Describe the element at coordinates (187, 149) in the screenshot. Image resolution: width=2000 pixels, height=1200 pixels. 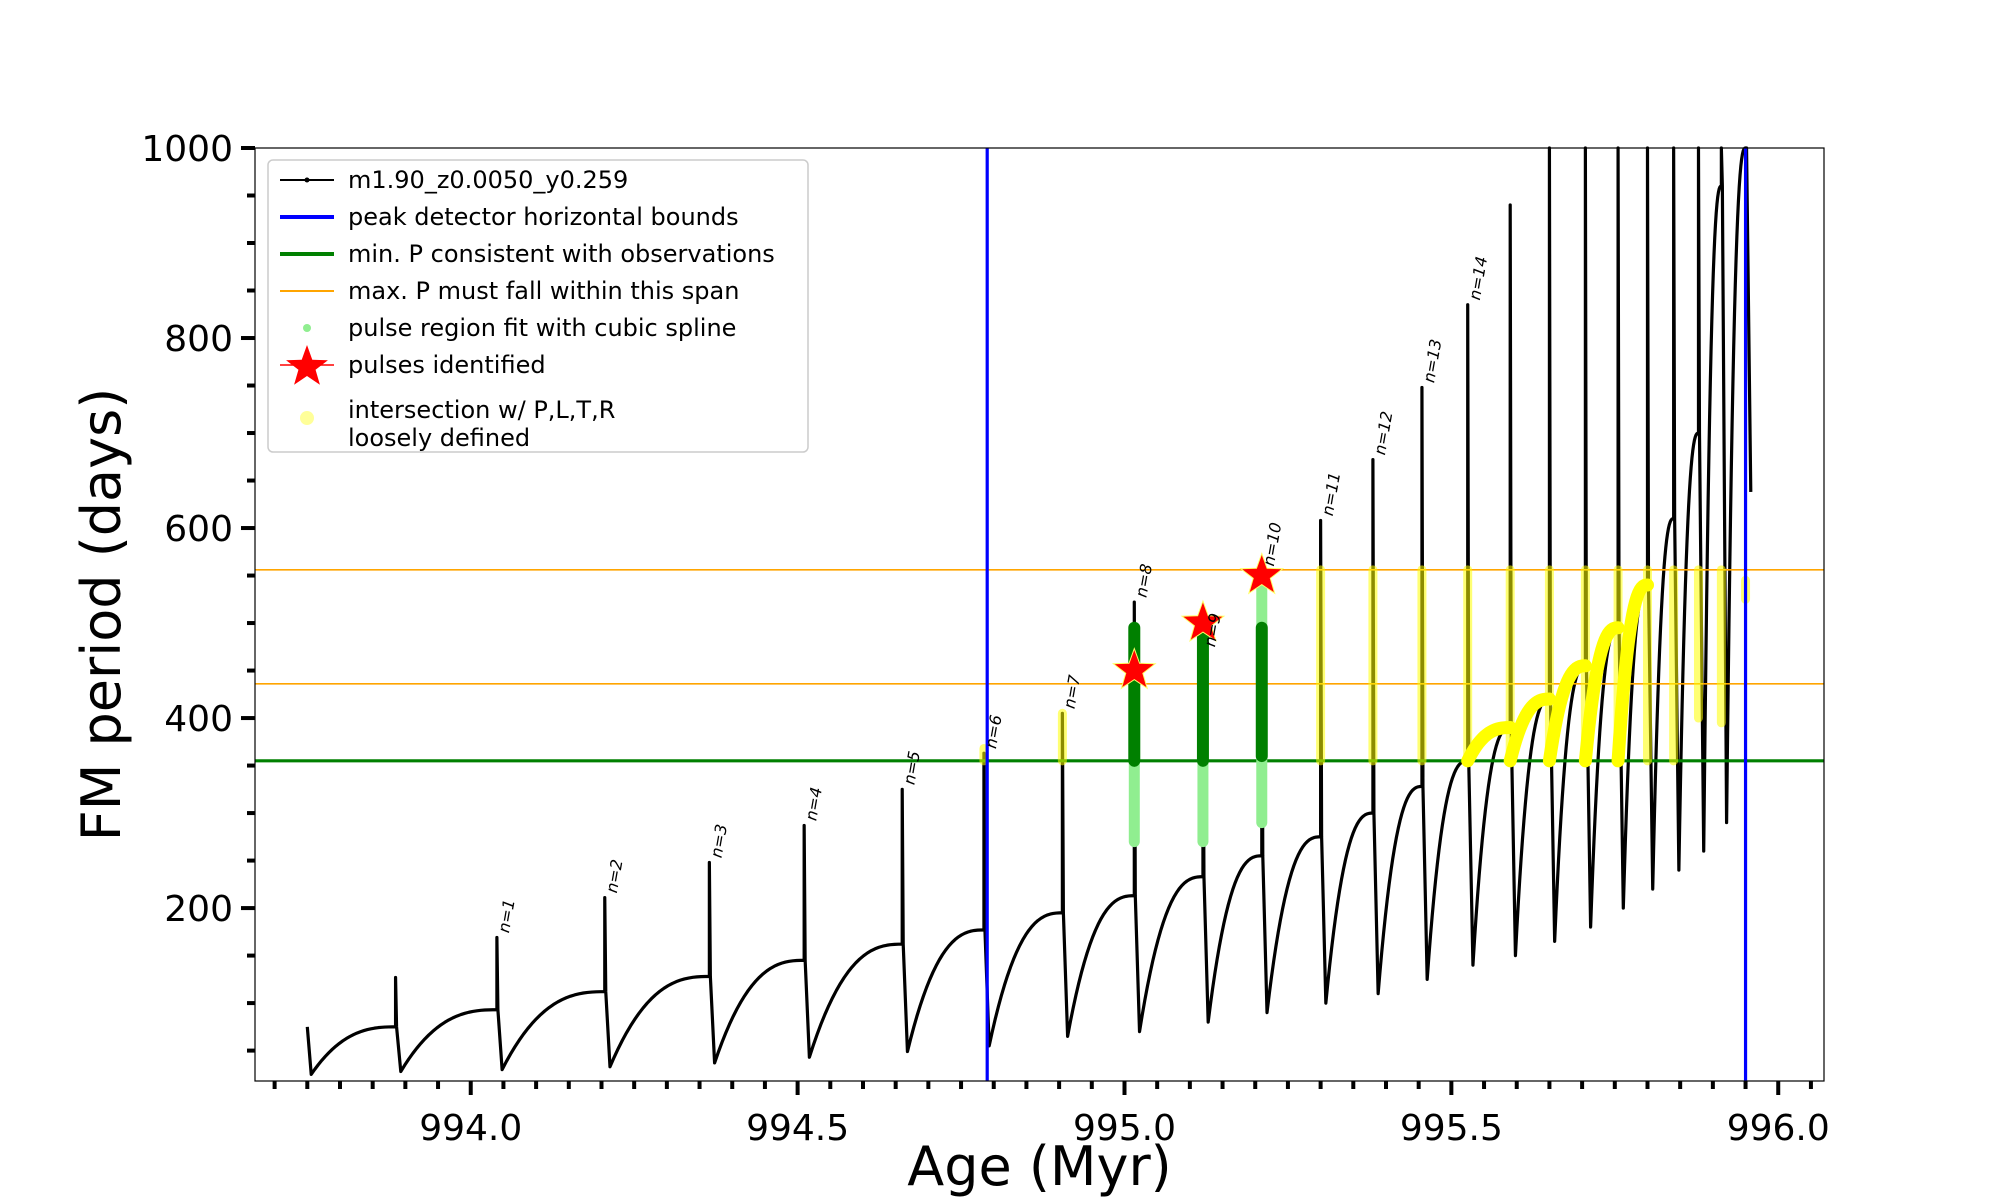
I see `y-tick-label: 1000` at that location.